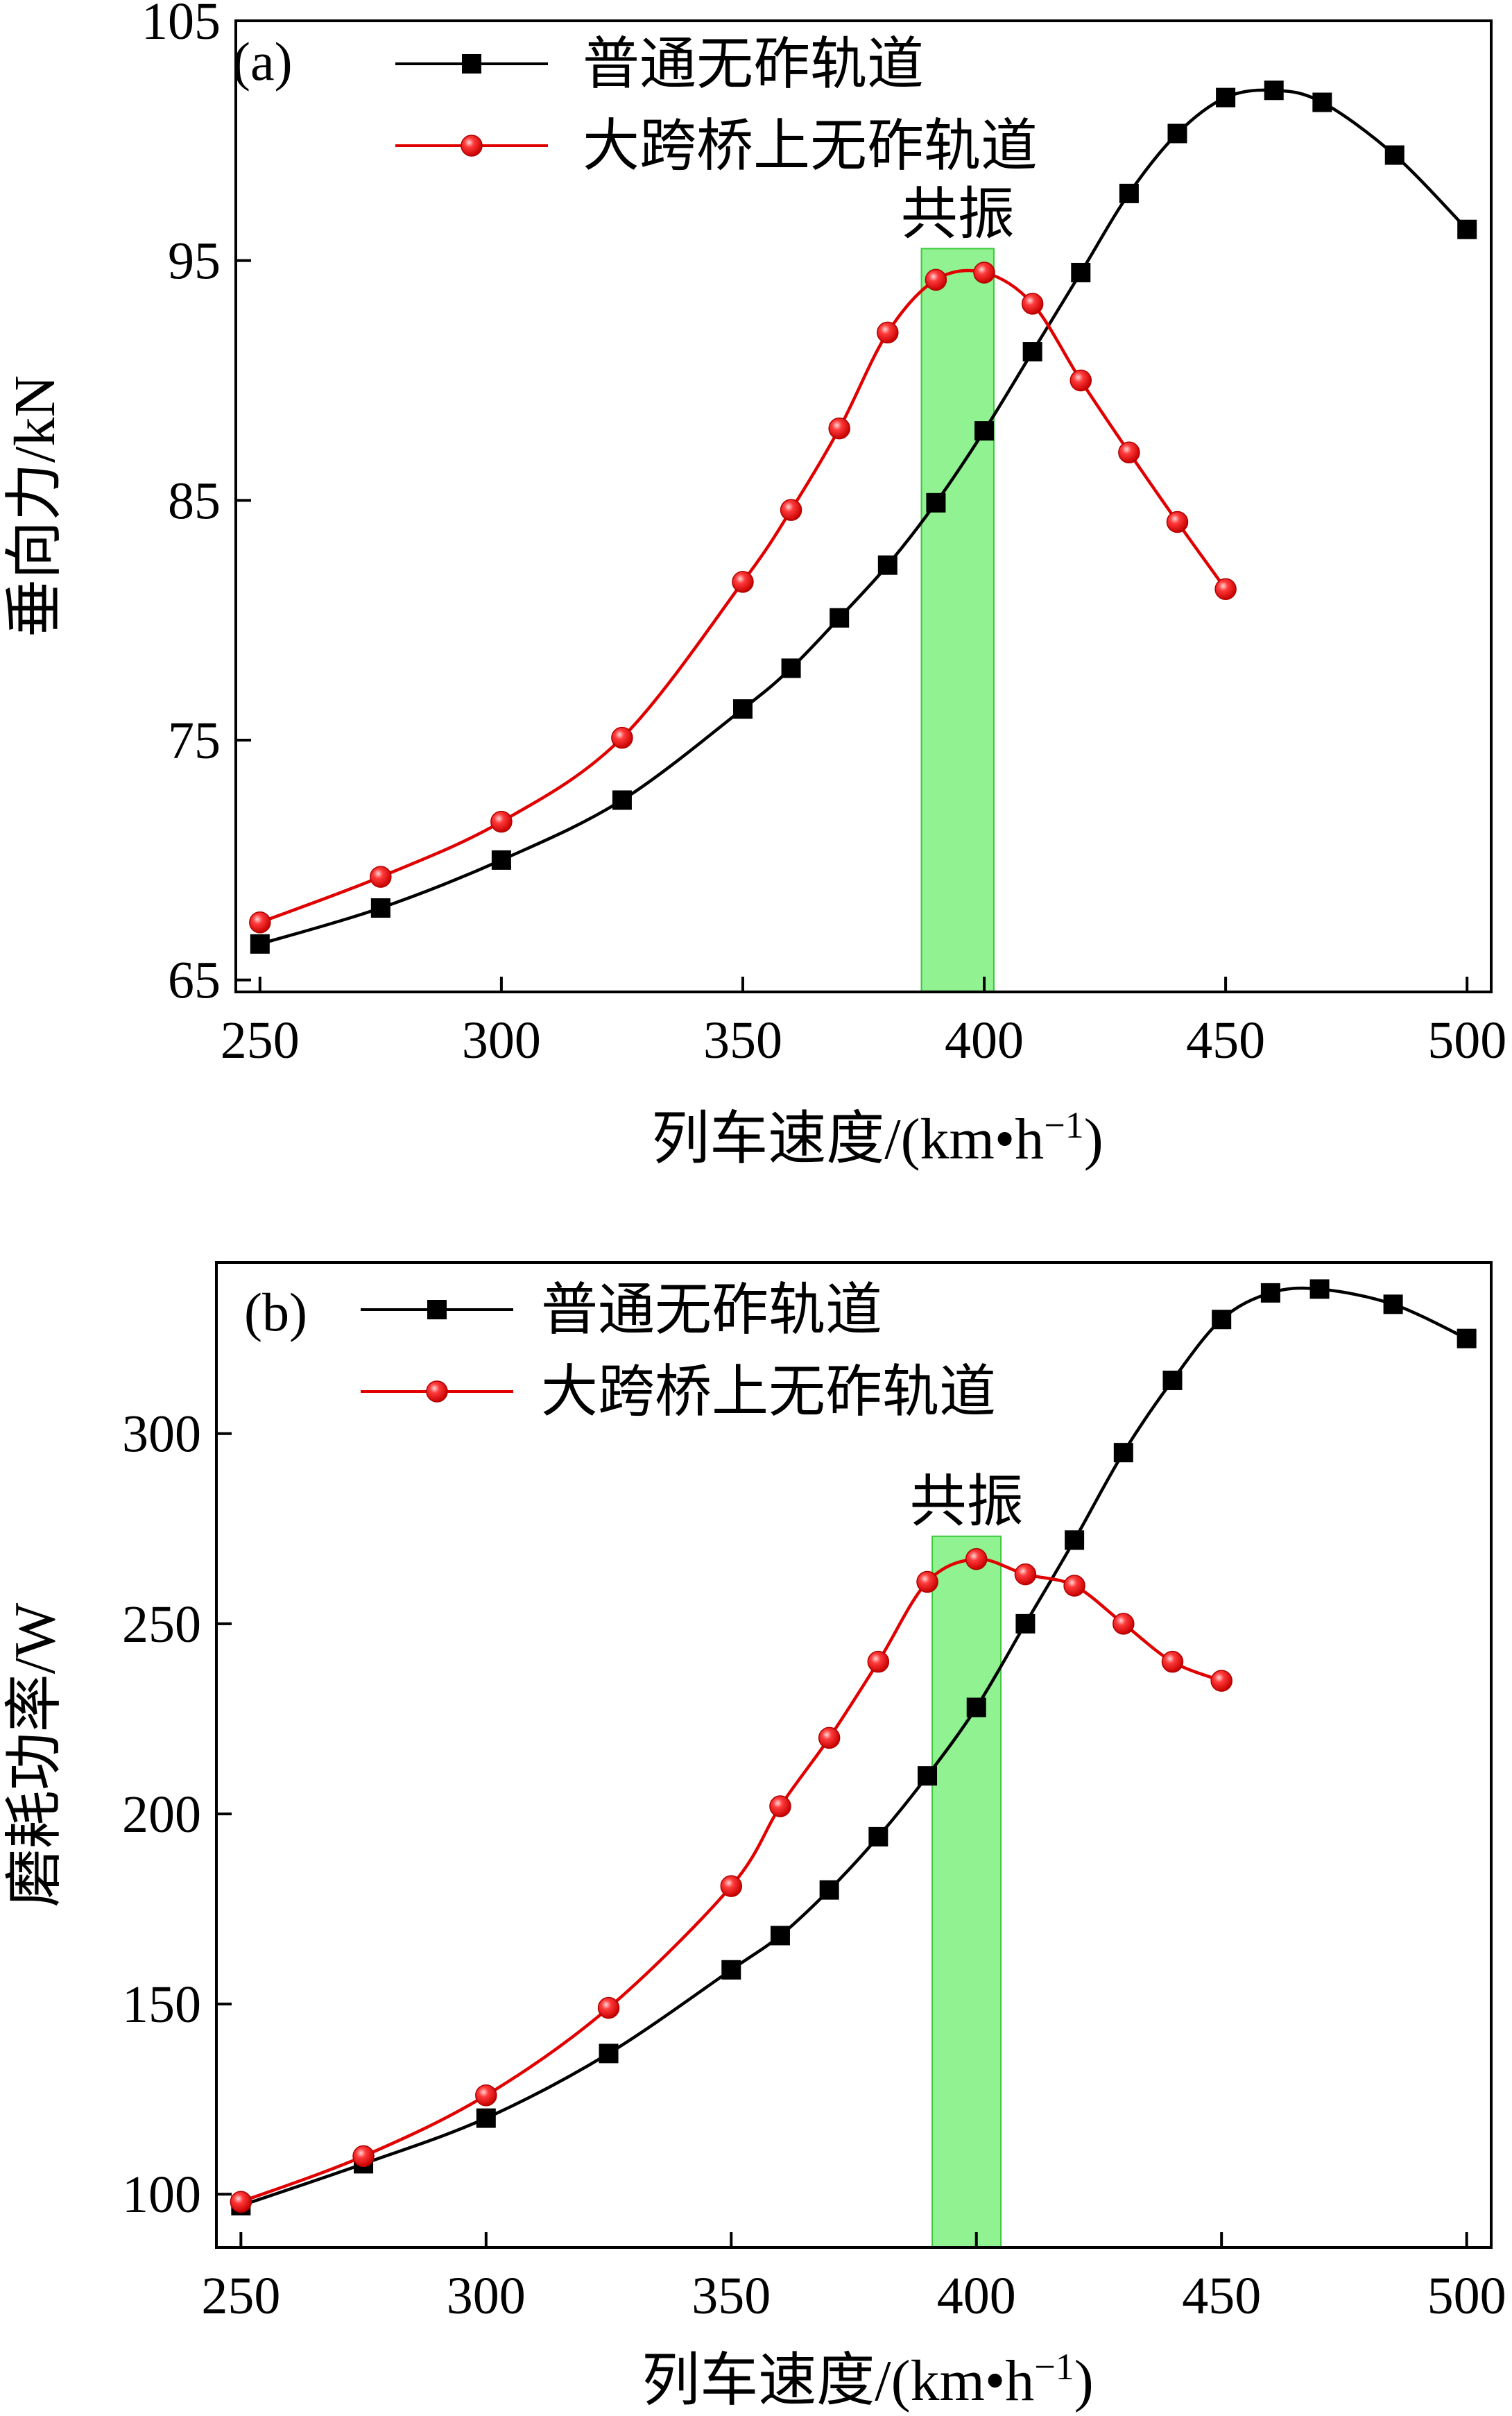 The height and width of the screenshot is (2416, 1512). Describe the element at coordinates (181, 26) in the screenshot. I see `y-tick-label: 105` at that location.